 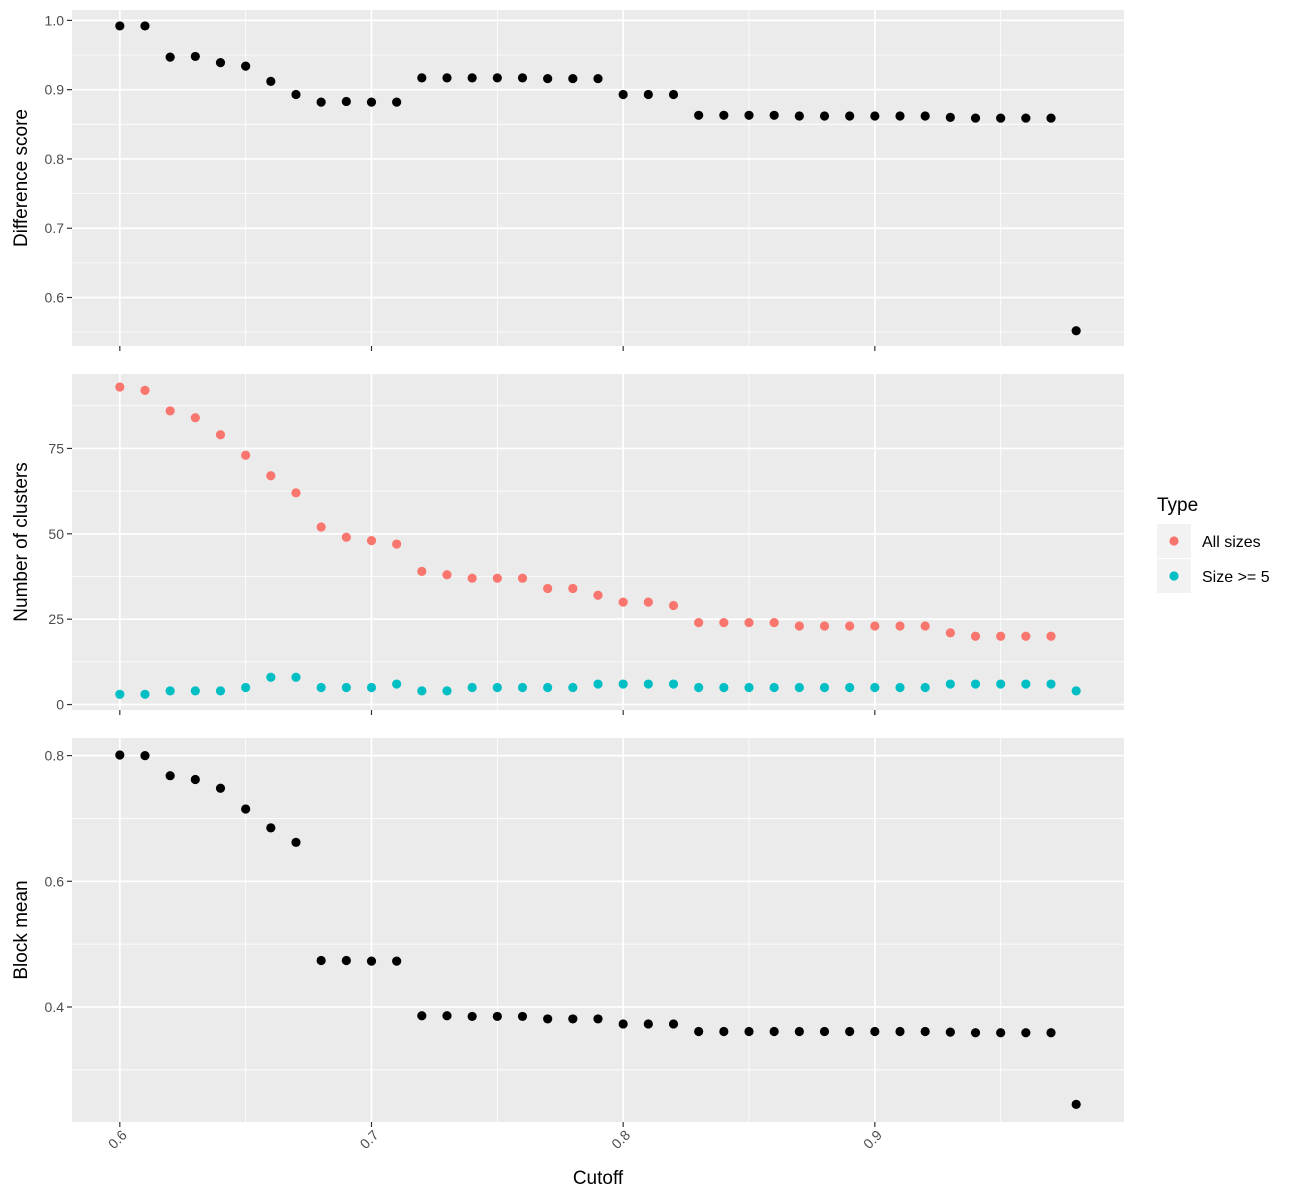 I want to click on legend-title: Type, so click(x=1177, y=505).